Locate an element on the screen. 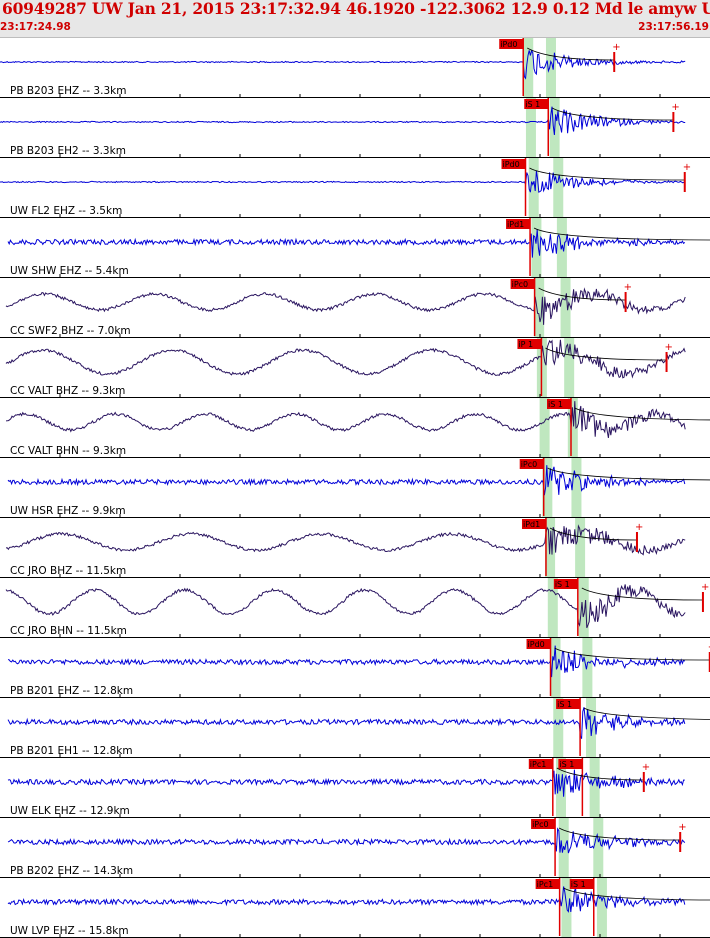 The image size is (710, 938). station-label: UW LVP EHZ -- 15.8km is located at coordinates (69, 931).